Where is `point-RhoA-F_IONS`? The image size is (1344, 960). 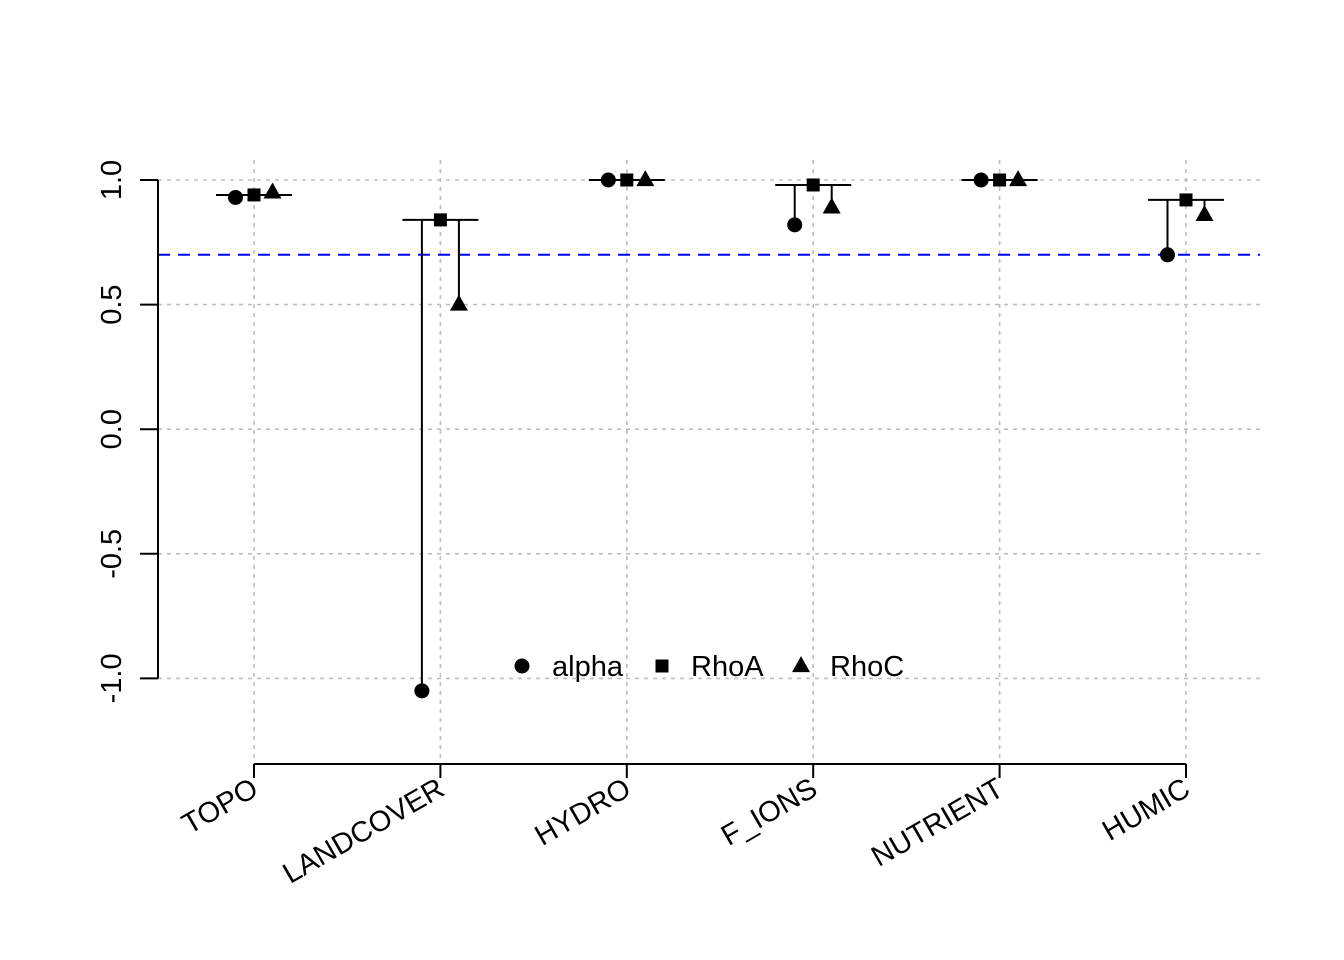 point-RhoA-F_IONS is located at coordinates (813, 185).